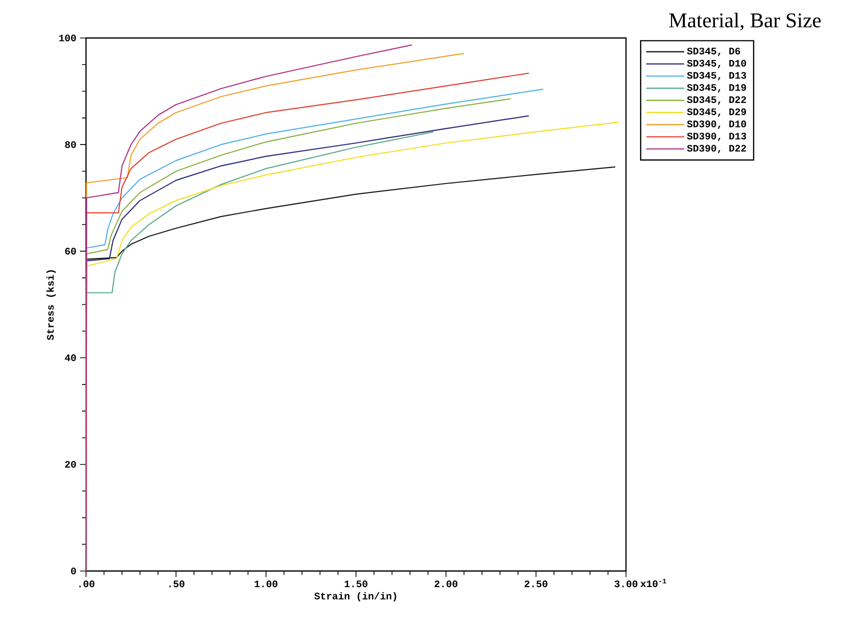 This screenshot has height=619, width=850. What do you see at coordinates (70, 144) in the screenshot?
I see `y-tick-label: 80` at bounding box center [70, 144].